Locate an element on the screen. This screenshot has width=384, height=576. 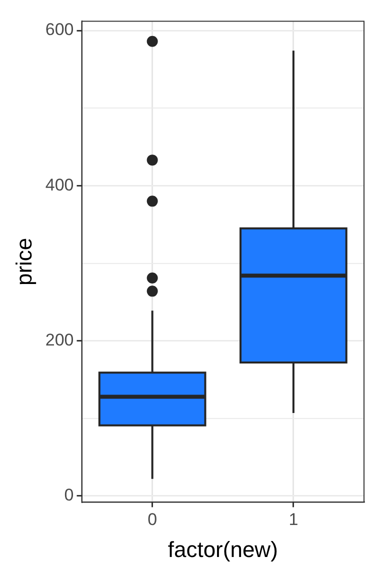
y-tick-label: 200 is located at coordinates (59, 340).